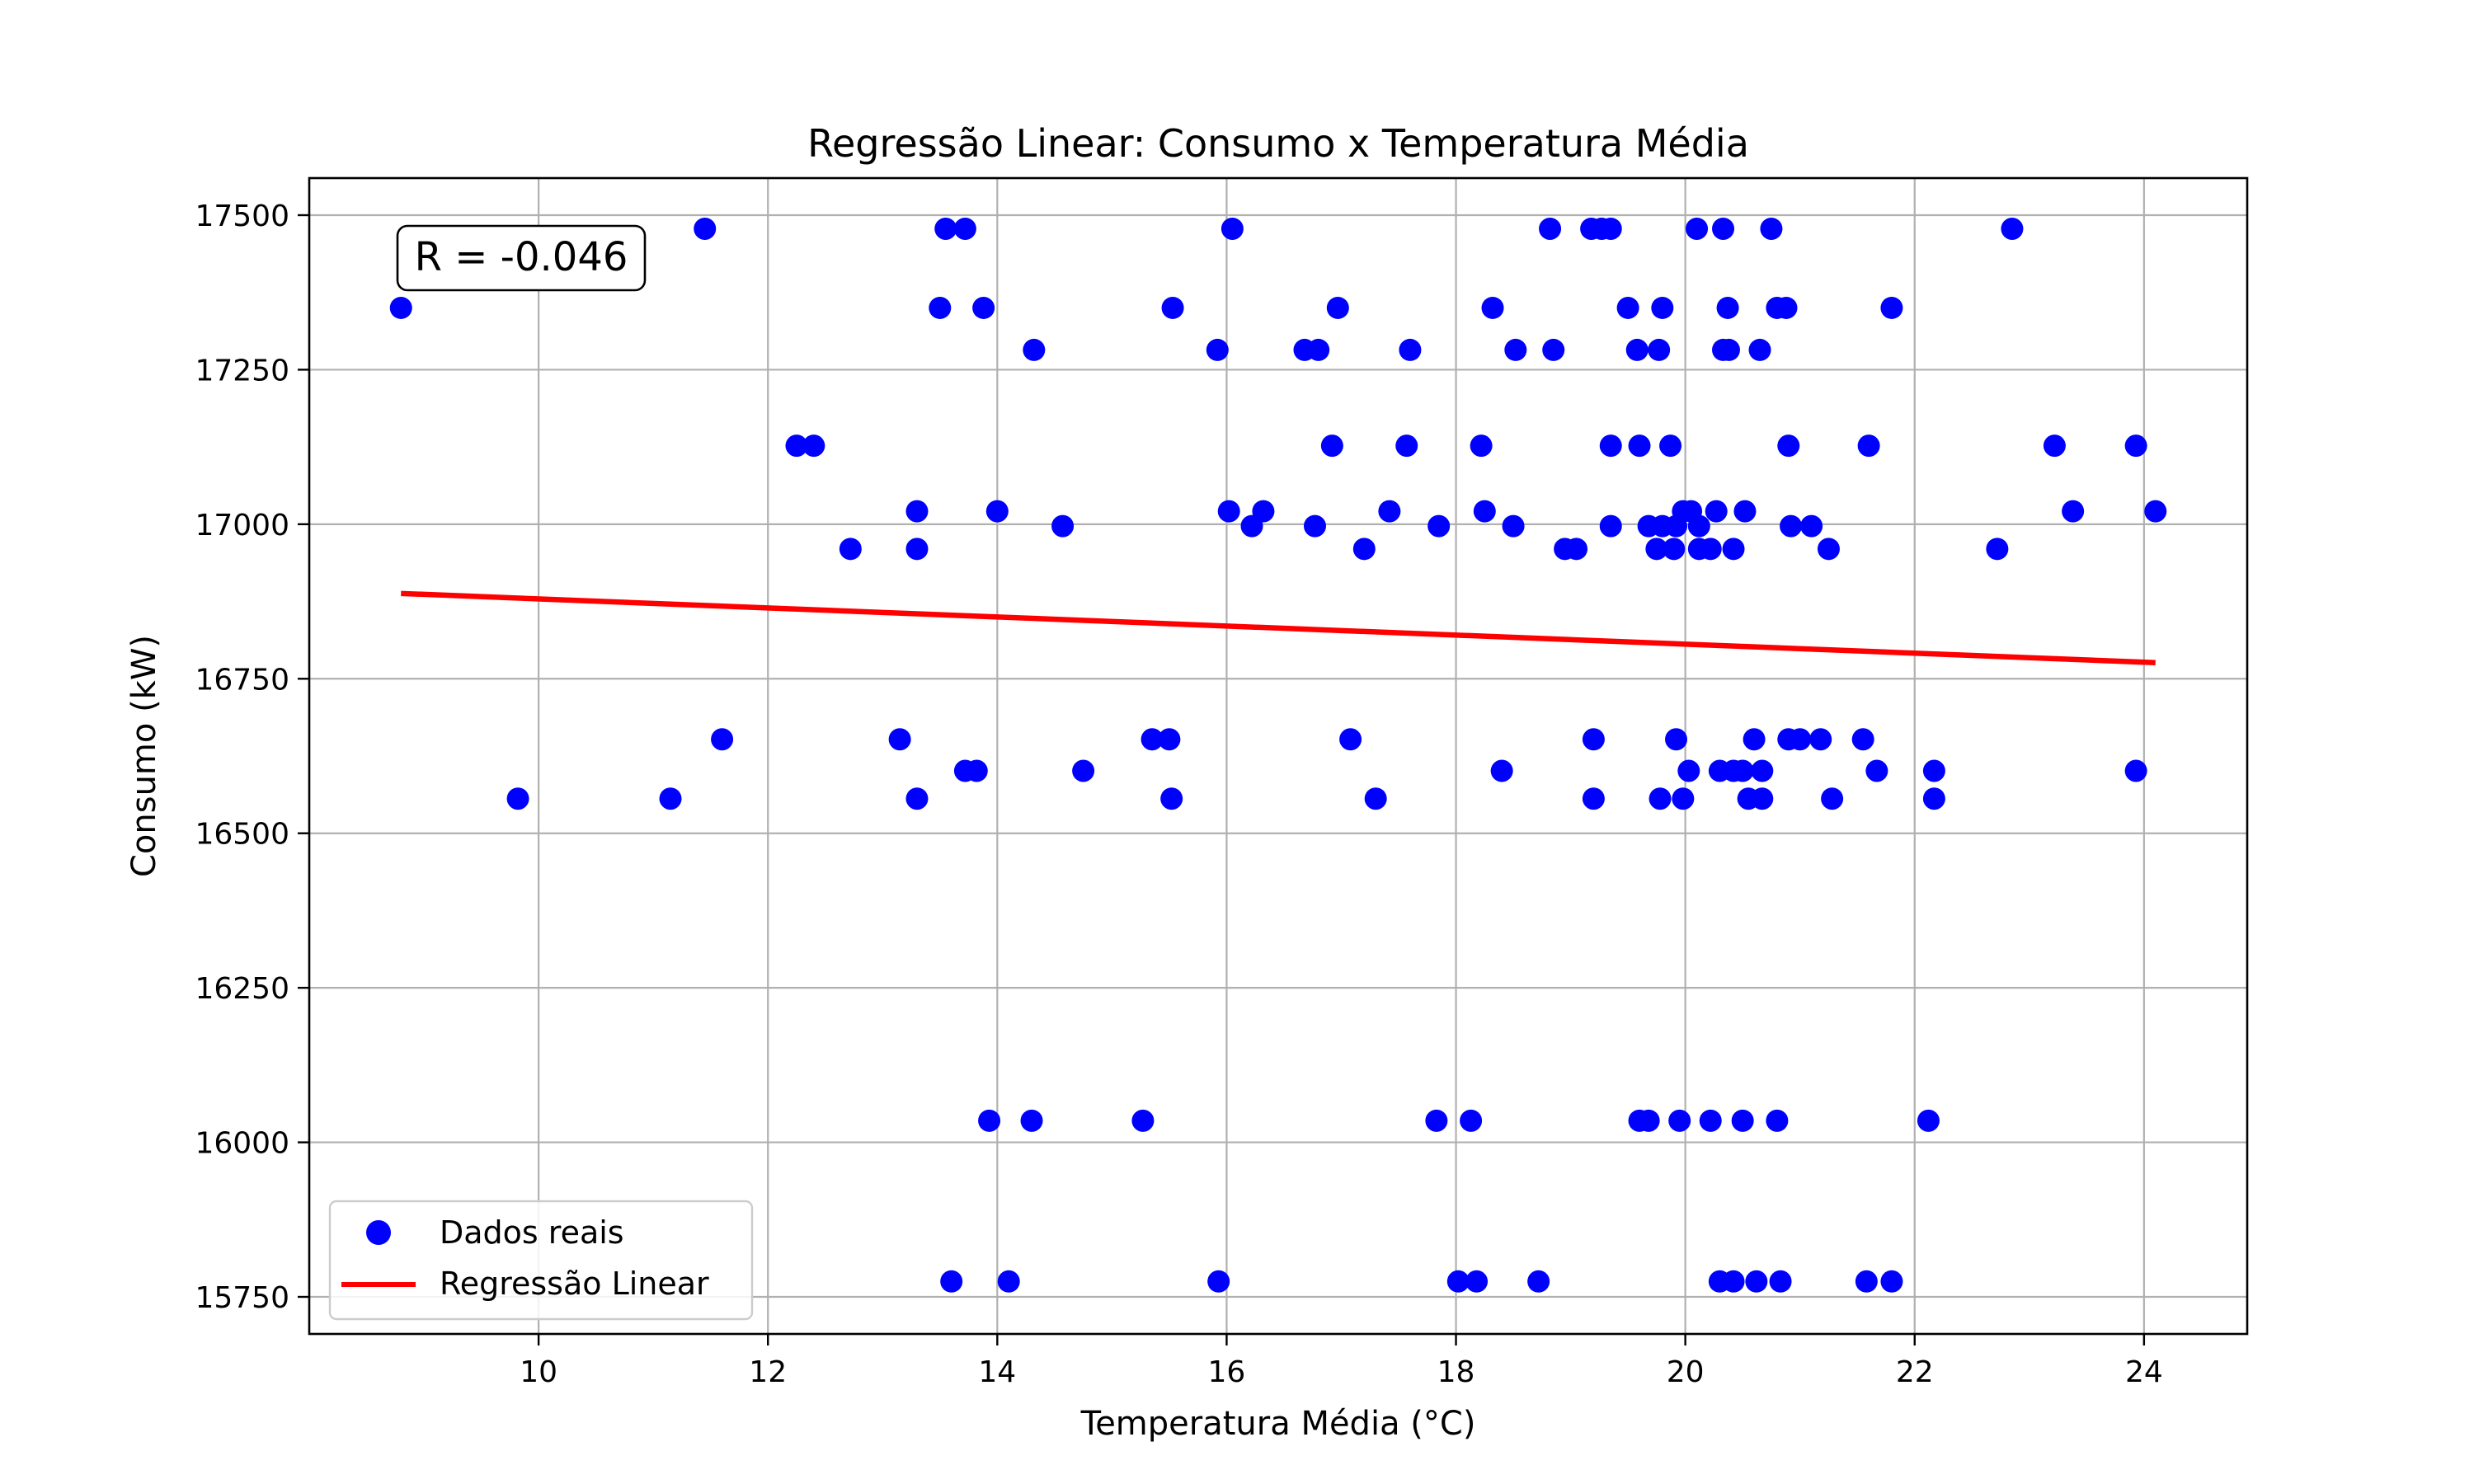  I want to click on annotation-text: R = -0.046, so click(521, 257).